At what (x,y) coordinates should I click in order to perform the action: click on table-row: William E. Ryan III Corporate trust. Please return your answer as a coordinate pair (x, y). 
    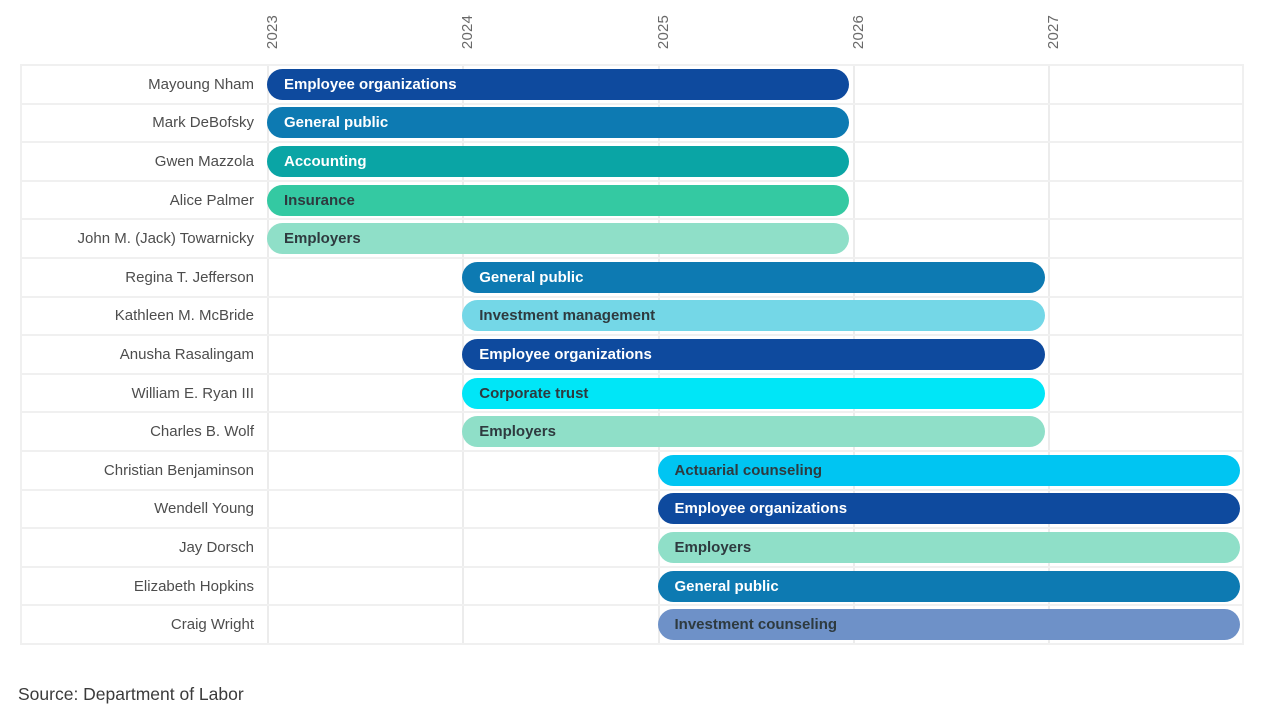
    Looking at the image, I should click on (632, 394).